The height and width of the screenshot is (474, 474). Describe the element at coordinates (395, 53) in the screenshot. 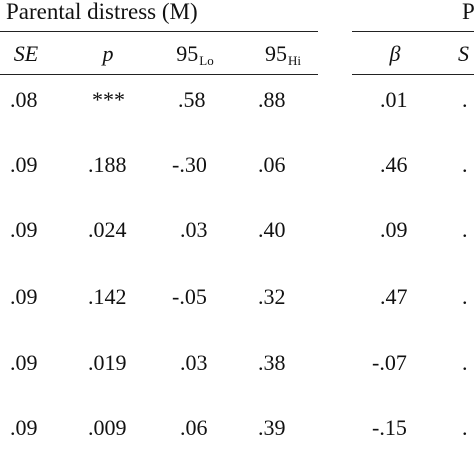

I see `col-header-beta: β` at that location.